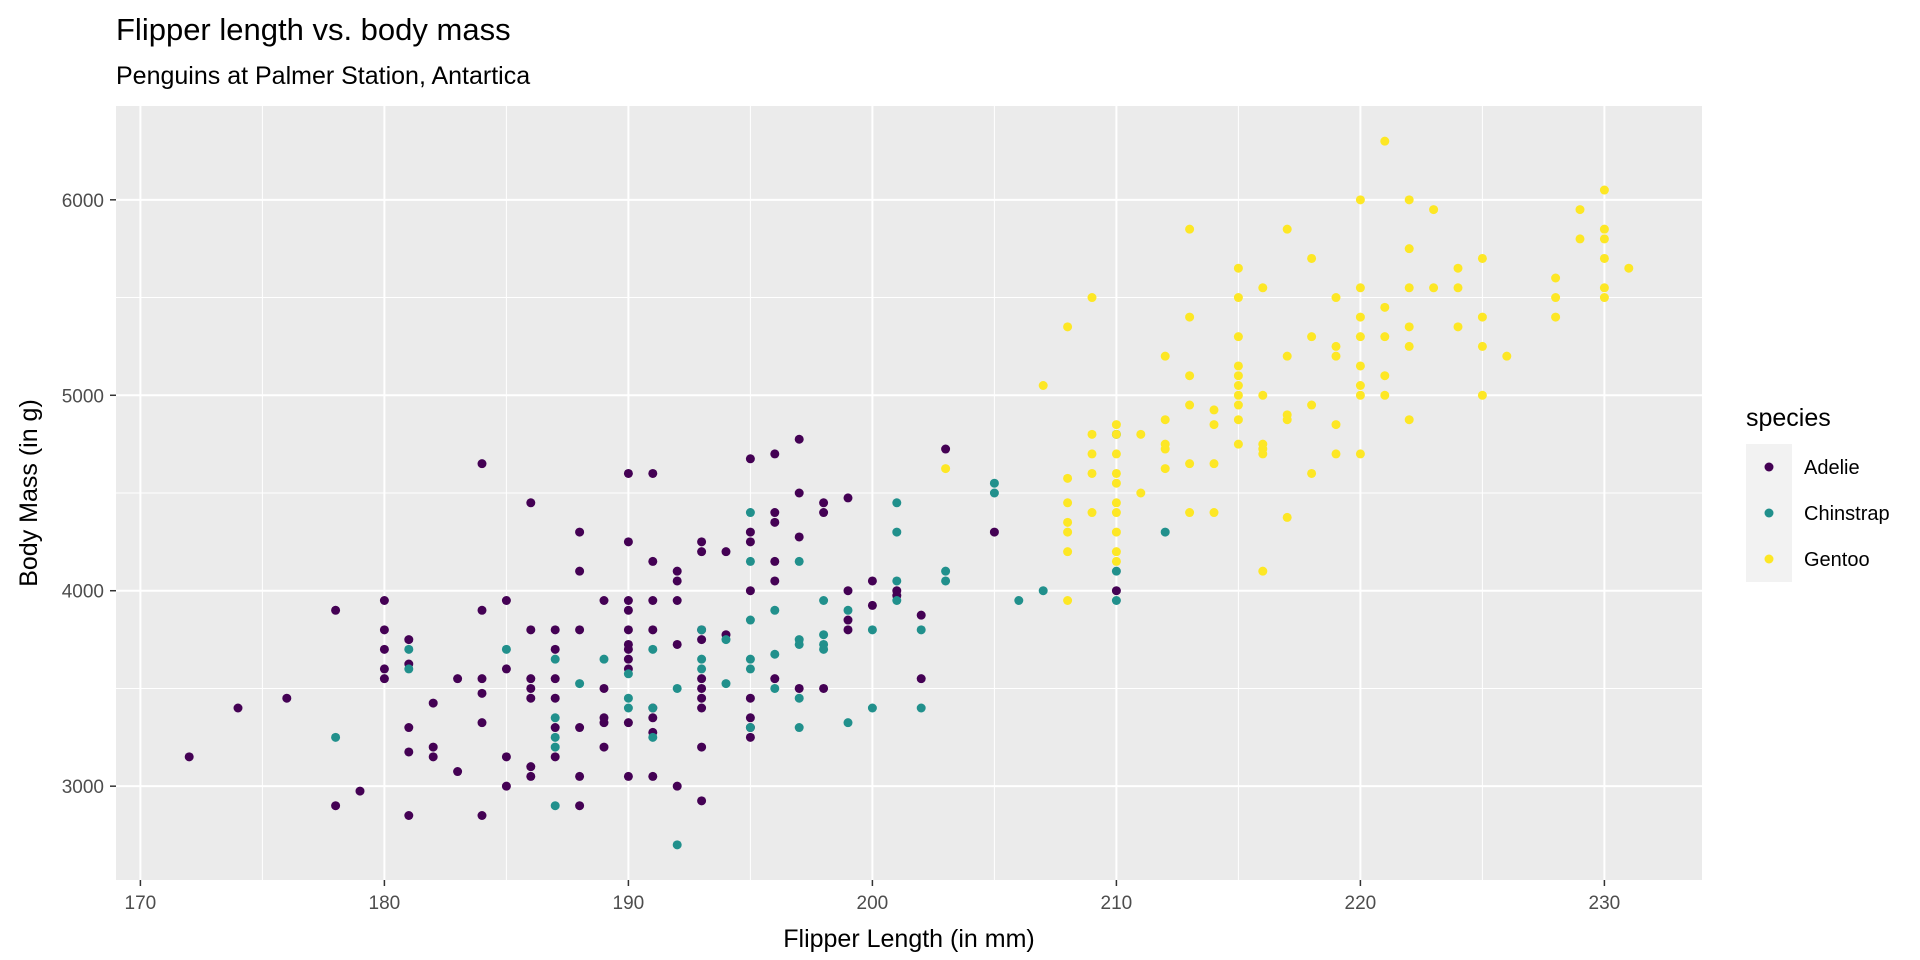 The height and width of the screenshot is (960, 1920). I want to click on chart-title: Flipper length vs. body mass, so click(313, 29).